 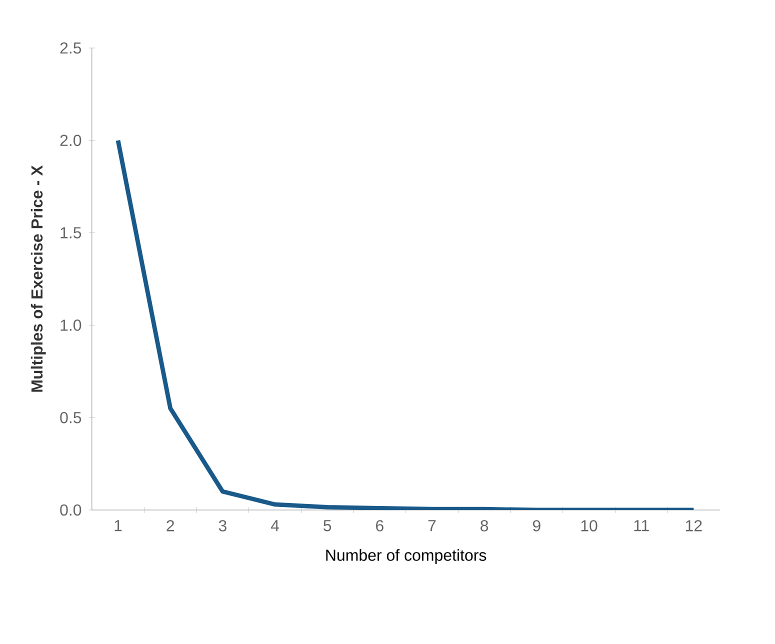 I want to click on x-tick-label: 1, so click(x=118, y=526).